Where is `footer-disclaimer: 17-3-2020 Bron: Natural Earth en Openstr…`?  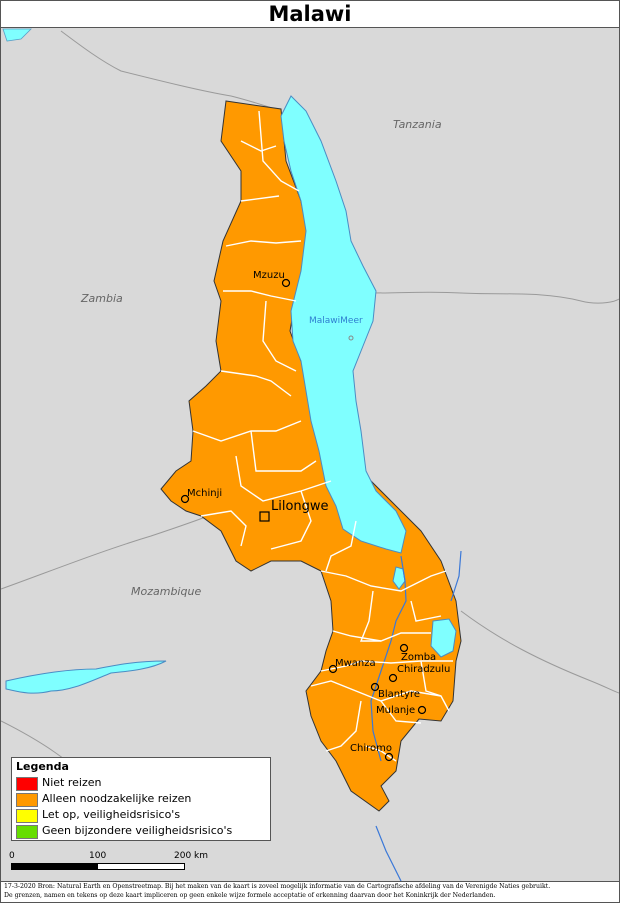 footer-disclaimer: 17-3-2020 Bron: Natural Earth en Openstr… is located at coordinates (310, 891).